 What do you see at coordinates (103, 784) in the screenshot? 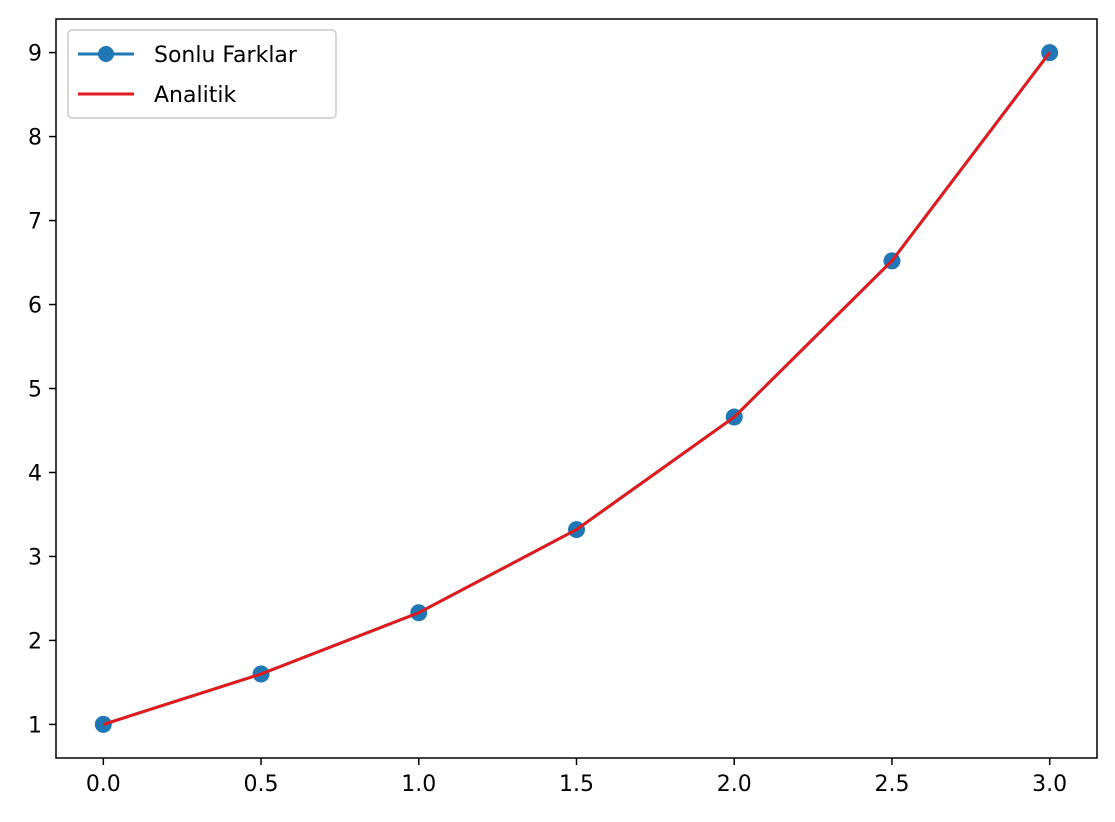
I see `x-tick-label: 0.0` at bounding box center [103, 784].